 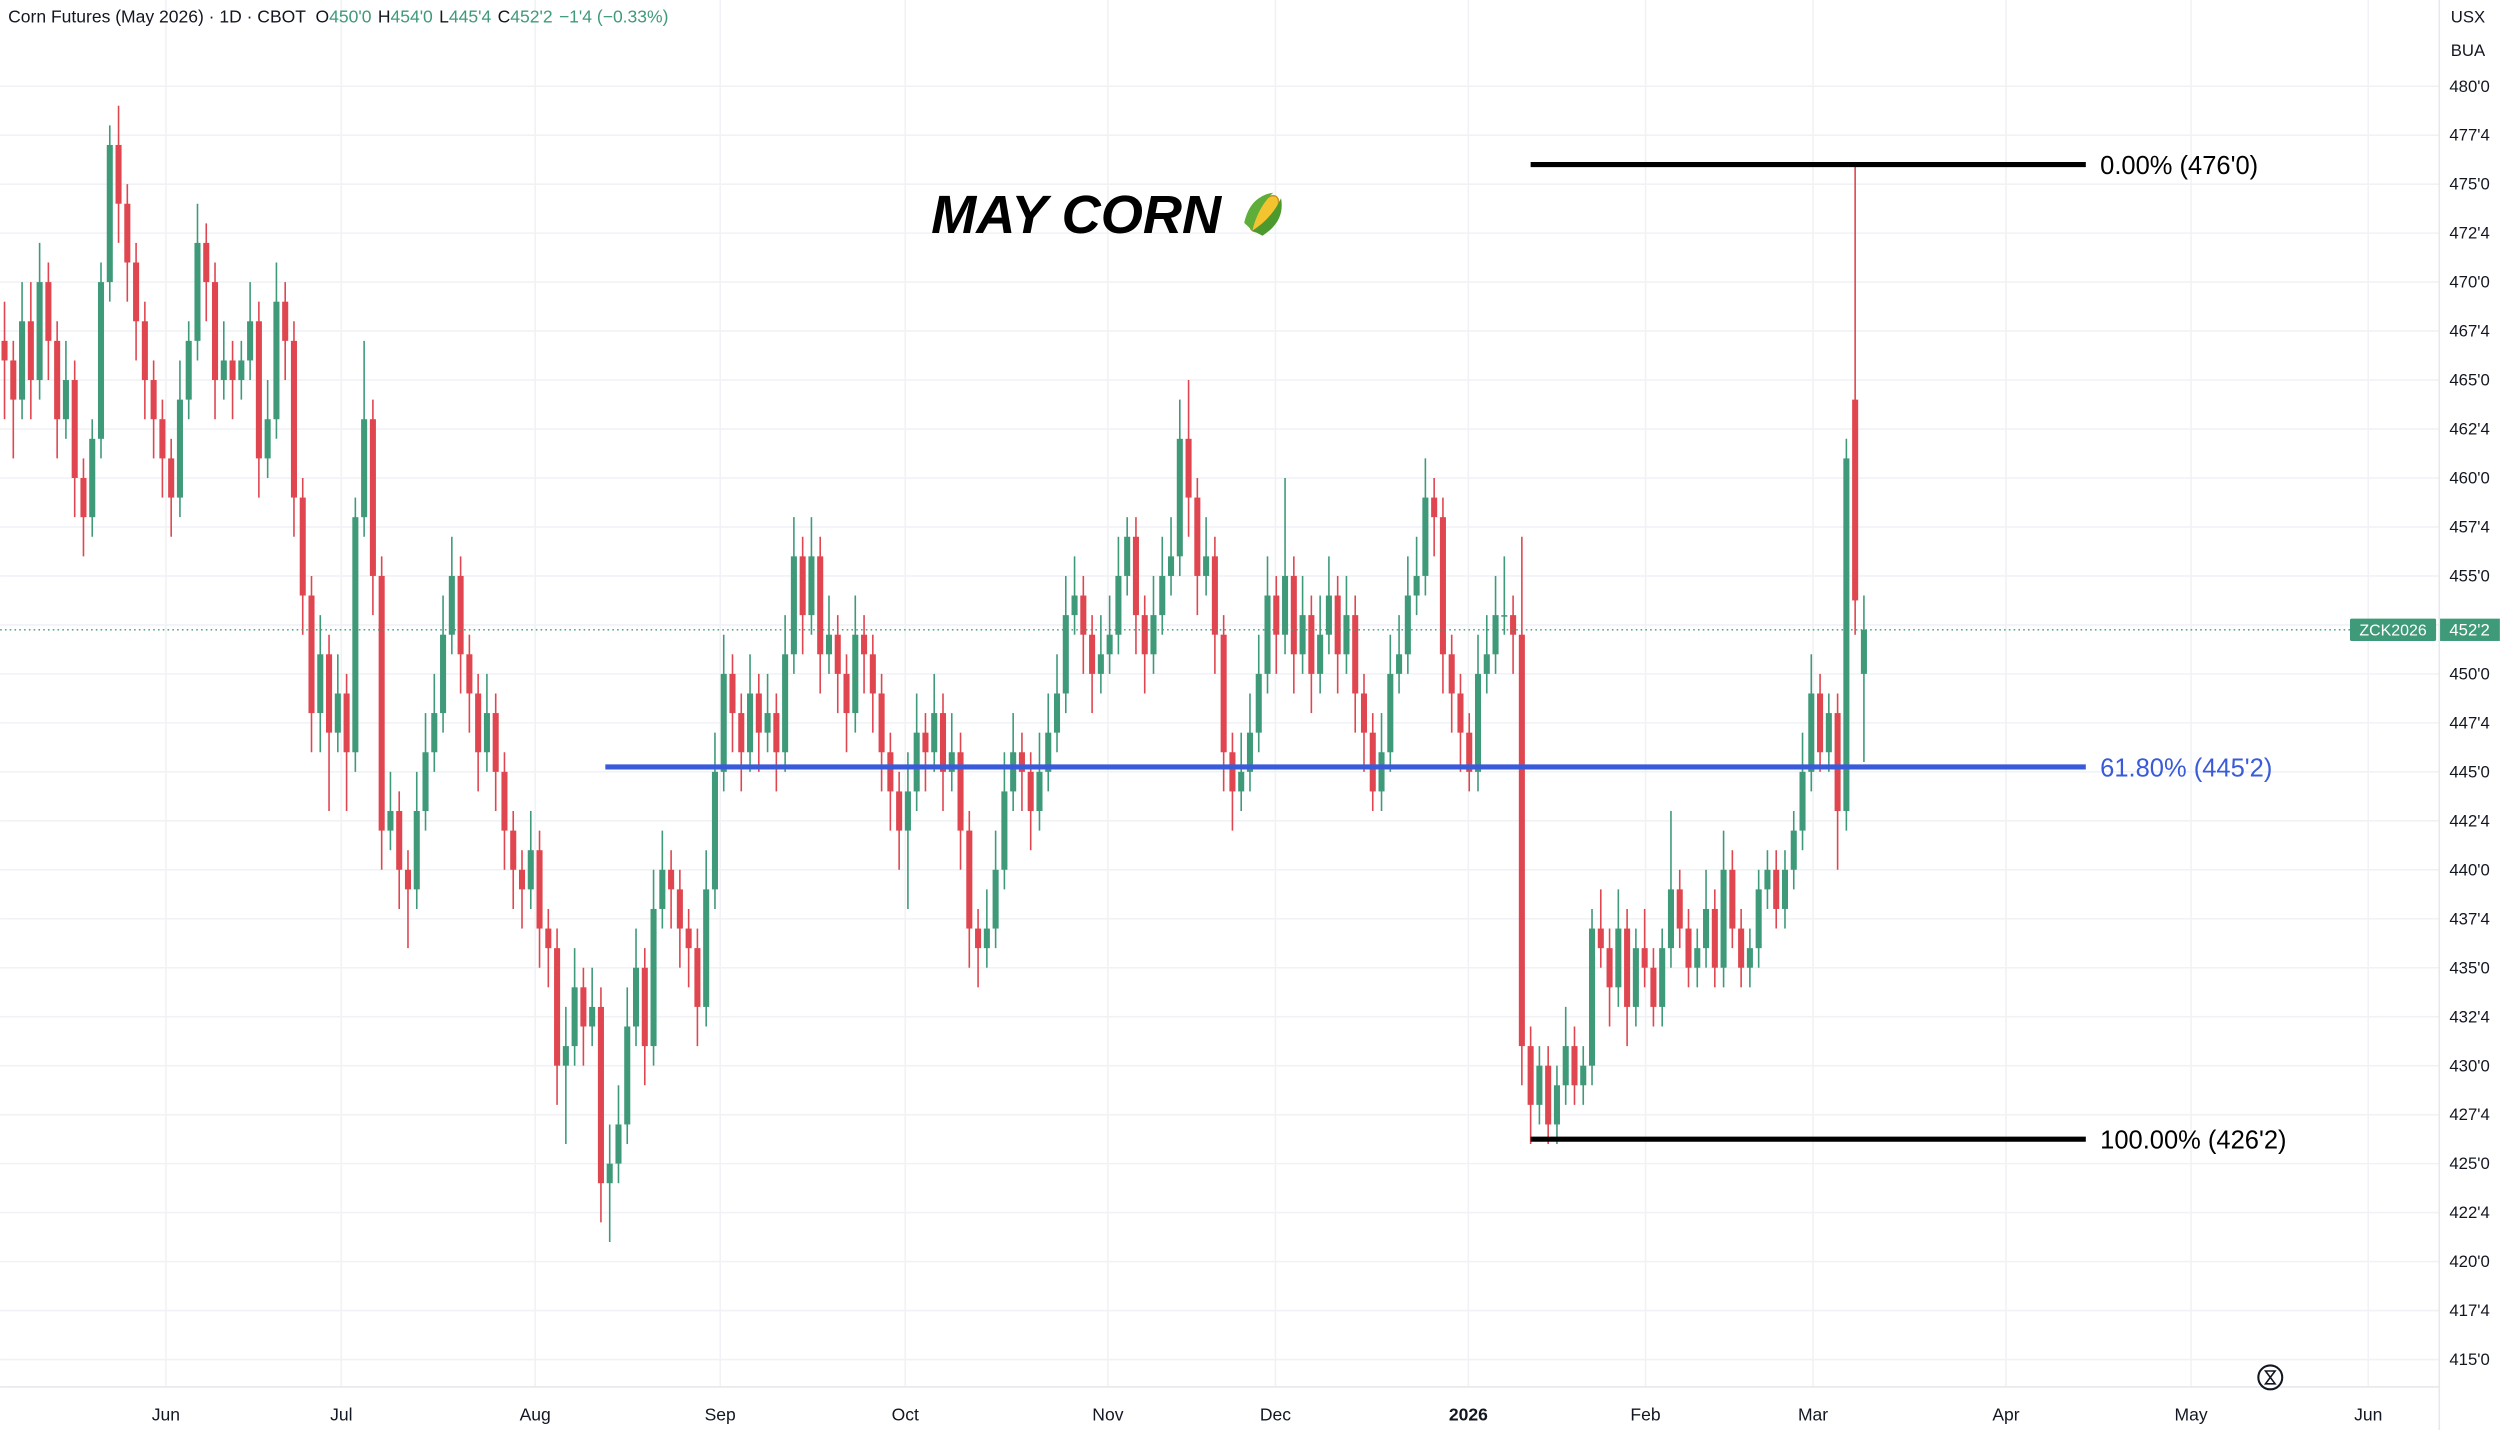 I want to click on legend-value: 445'4, so click(x=470, y=16).